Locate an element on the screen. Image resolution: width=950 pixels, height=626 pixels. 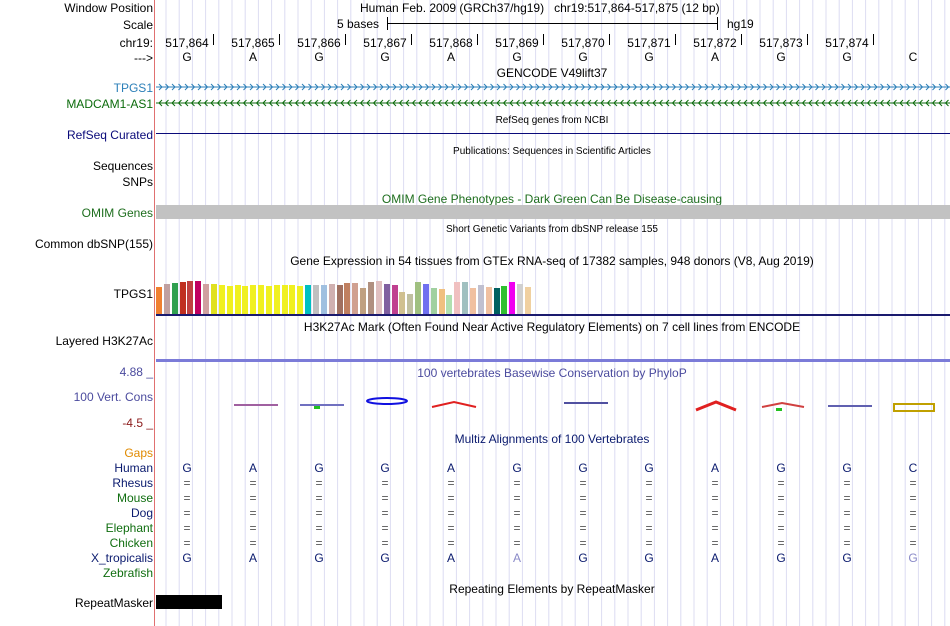
tpgs1-label: TPGS1 is located at coordinates (133, 88).